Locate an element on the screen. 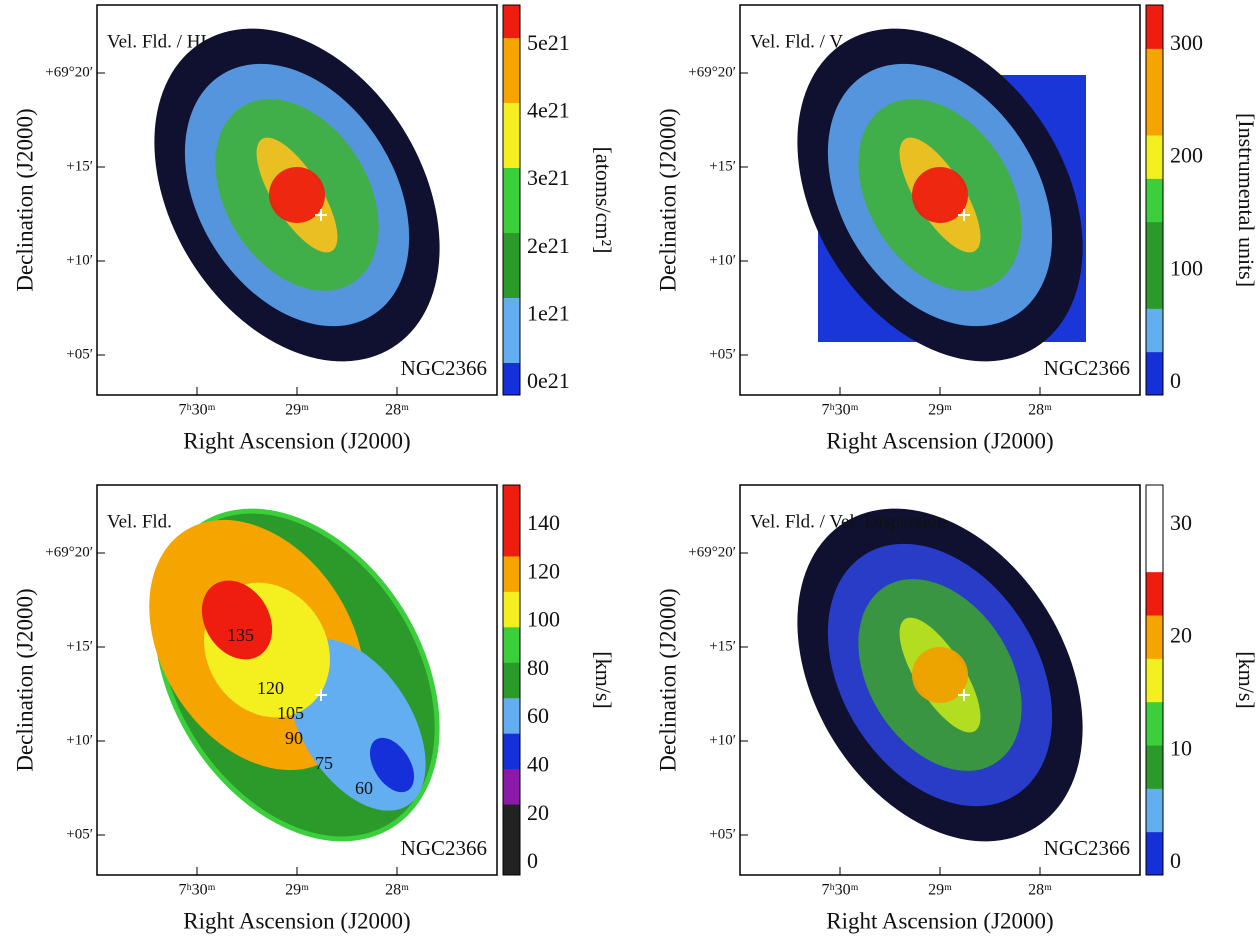 Image resolution: width=1259 pixels, height=940 pixels. panel-title: Vel. Fld. is located at coordinates (139, 521).